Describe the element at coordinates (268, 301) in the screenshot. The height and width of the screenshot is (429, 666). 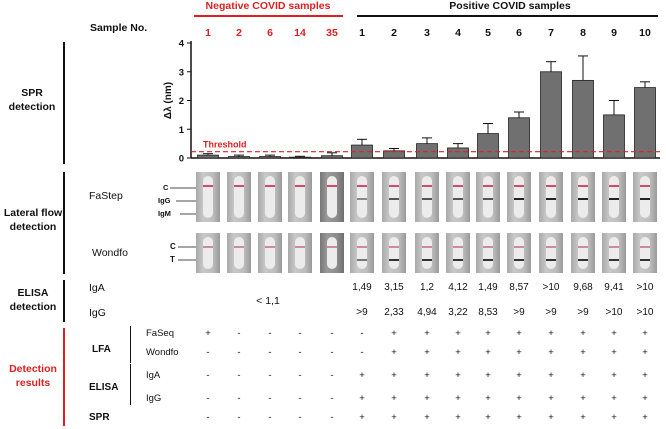
I see `elisa-negative-value: < 1,1` at that location.